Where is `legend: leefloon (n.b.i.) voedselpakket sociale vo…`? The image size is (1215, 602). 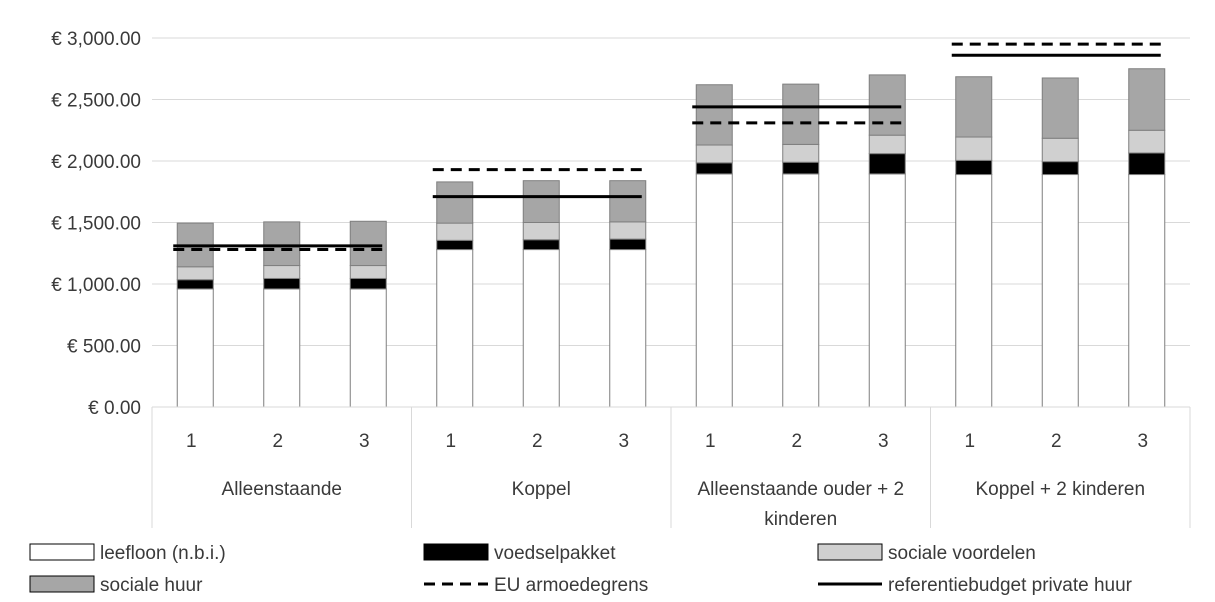
legend: leefloon (n.b.i.) voedselpakket sociale vo… is located at coordinates (581, 569).